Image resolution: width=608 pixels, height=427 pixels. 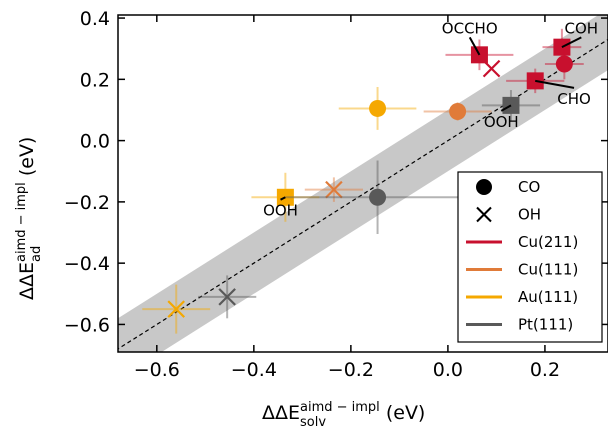 I want to click on legend-entry-label: CO, so click(x=529, y=187).